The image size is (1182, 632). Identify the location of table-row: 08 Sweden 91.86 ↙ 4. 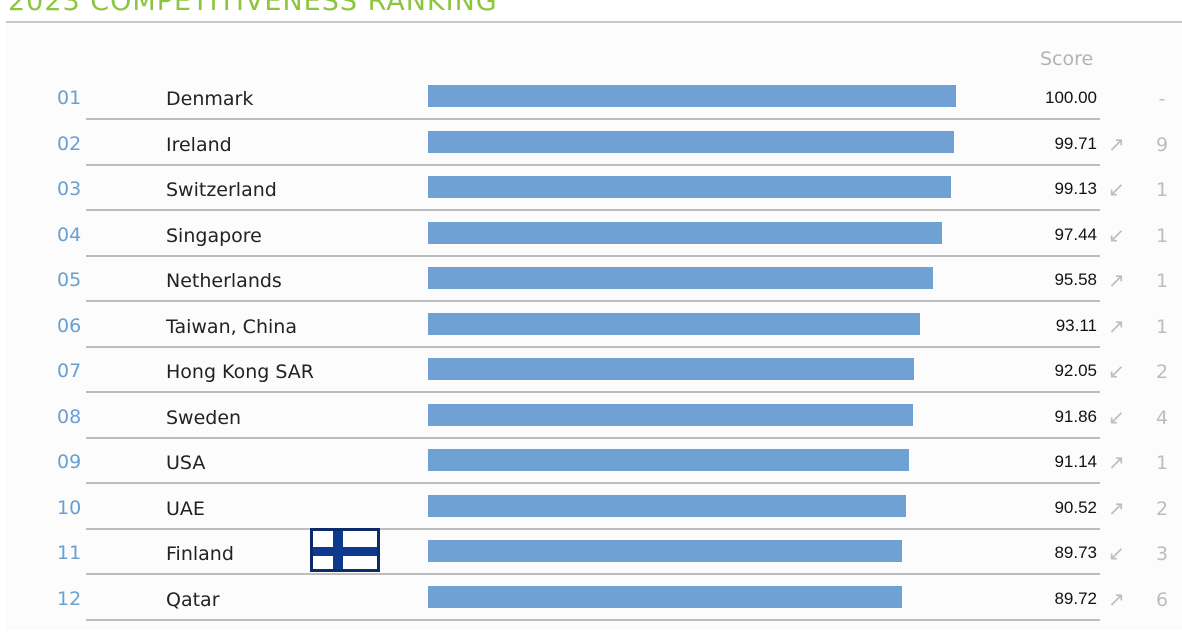
(591, 426).